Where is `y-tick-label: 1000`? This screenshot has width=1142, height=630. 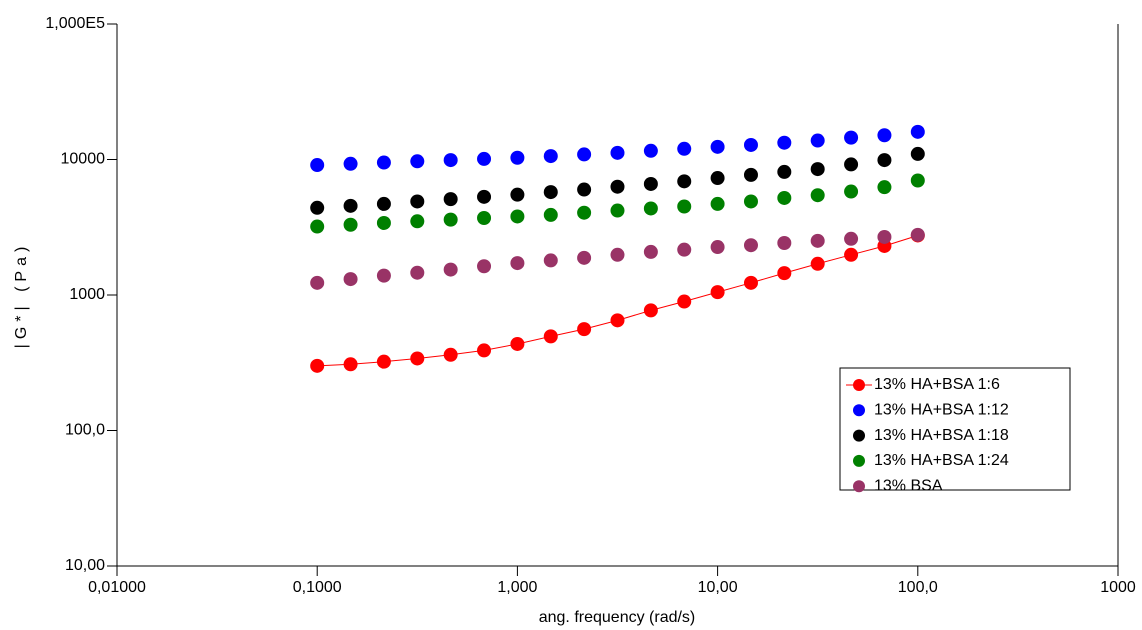 y-tick-label: 1000 is located at coordinates (87, 294).